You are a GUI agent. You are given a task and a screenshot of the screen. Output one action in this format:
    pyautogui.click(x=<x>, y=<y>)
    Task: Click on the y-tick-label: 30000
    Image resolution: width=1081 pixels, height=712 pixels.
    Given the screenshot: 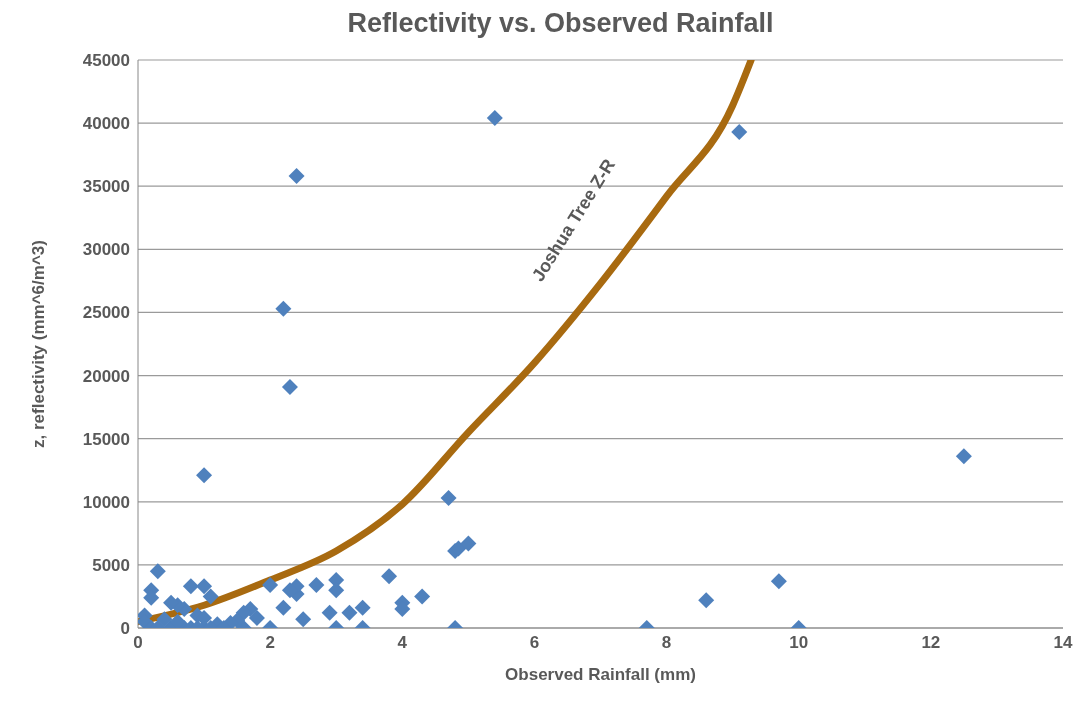 What is the action you would take?
    pyautogui.click(x=106, y=250)
    